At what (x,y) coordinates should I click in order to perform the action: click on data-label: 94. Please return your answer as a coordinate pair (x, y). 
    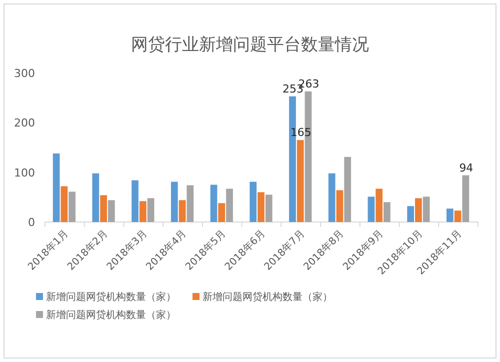
    Looking at the image, I should click on (466, 167).